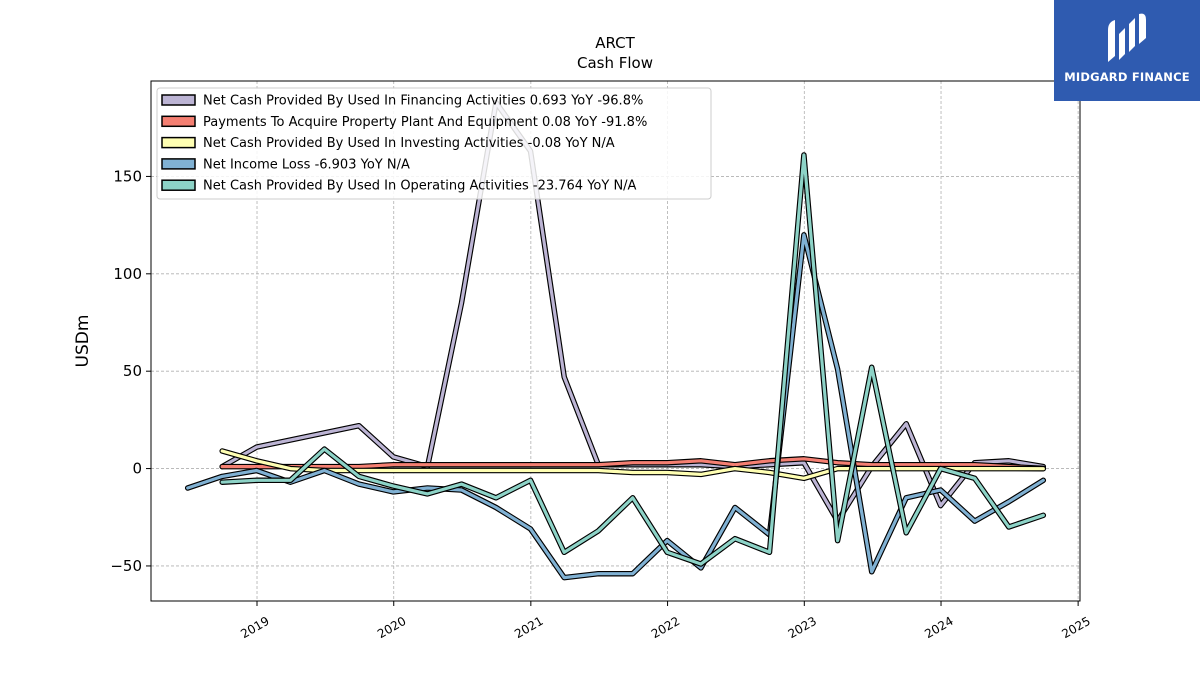  What do you see at coordinates (938, 627) in the screenshot?
I see `x-tick-label: 2024` at bounding box center [938, 627].